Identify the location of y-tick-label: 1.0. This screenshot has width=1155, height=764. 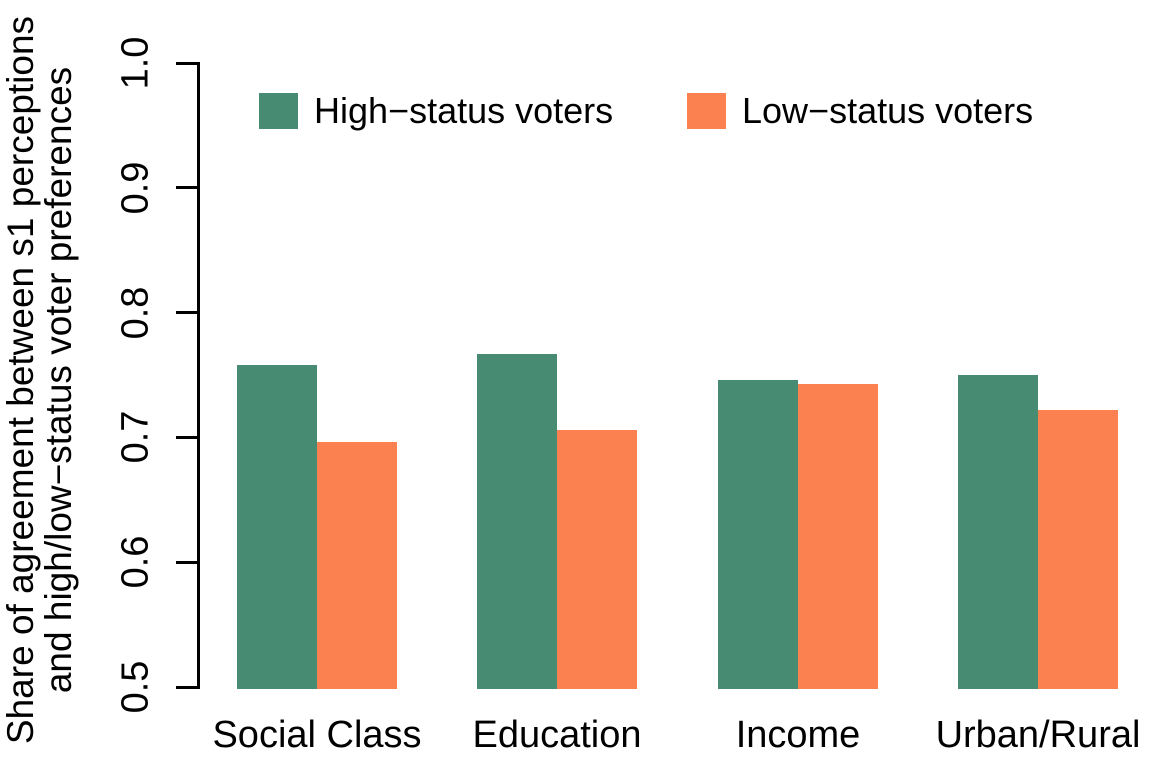
(135, 63).